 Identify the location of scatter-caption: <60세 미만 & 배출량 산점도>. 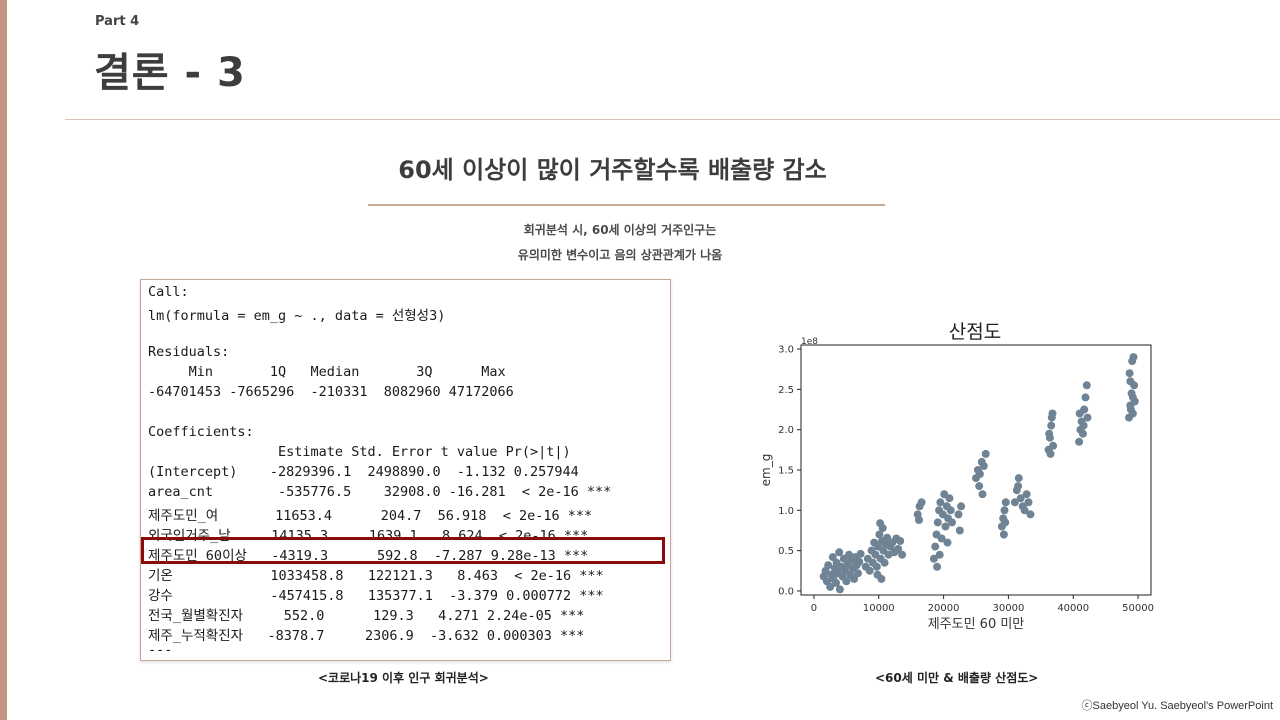
(957, 678).